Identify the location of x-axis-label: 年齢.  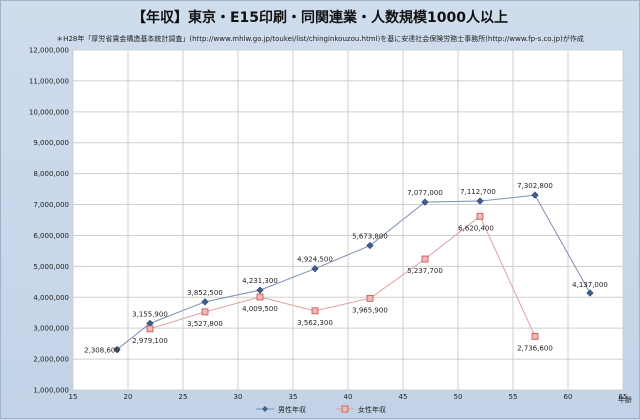
(625, 399).